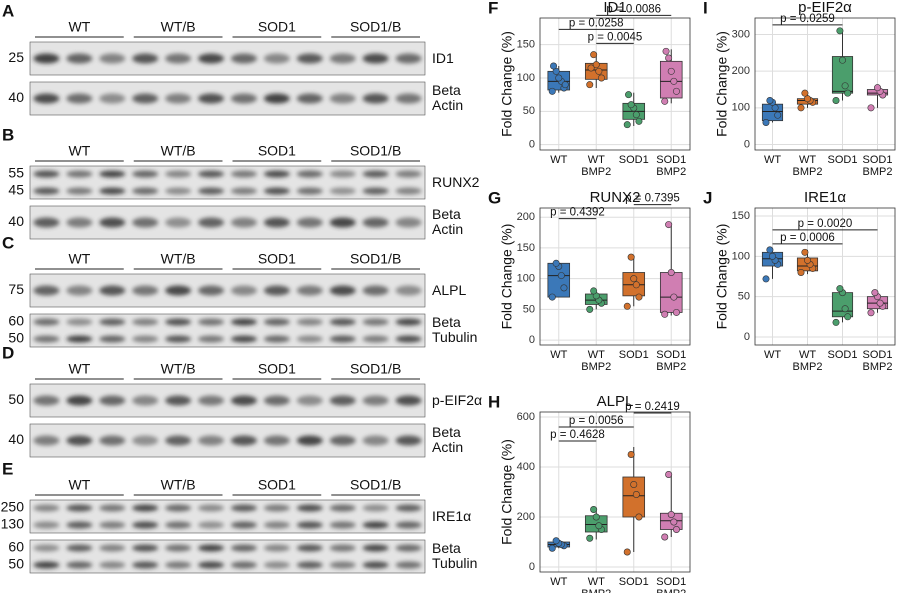 The image size is (900, 593). I want to click on y-tick-label: 100, so click(526, 279).